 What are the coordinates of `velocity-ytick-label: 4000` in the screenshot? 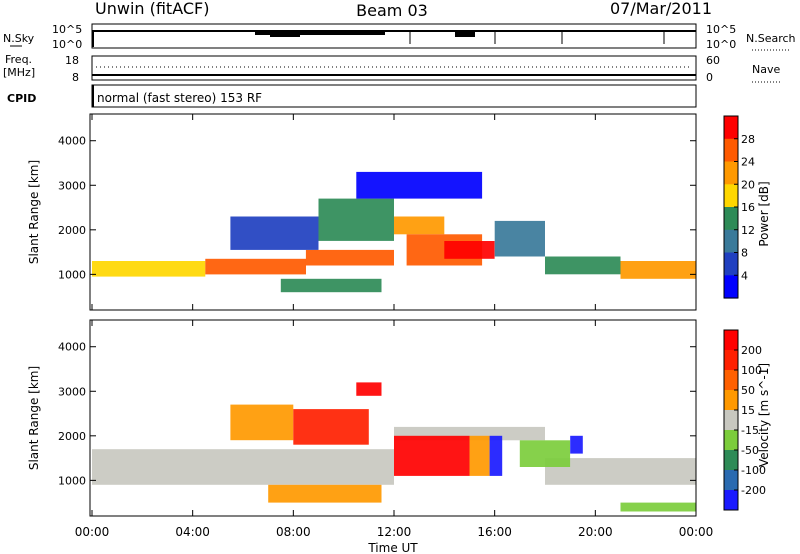 It's located at (72, 347).